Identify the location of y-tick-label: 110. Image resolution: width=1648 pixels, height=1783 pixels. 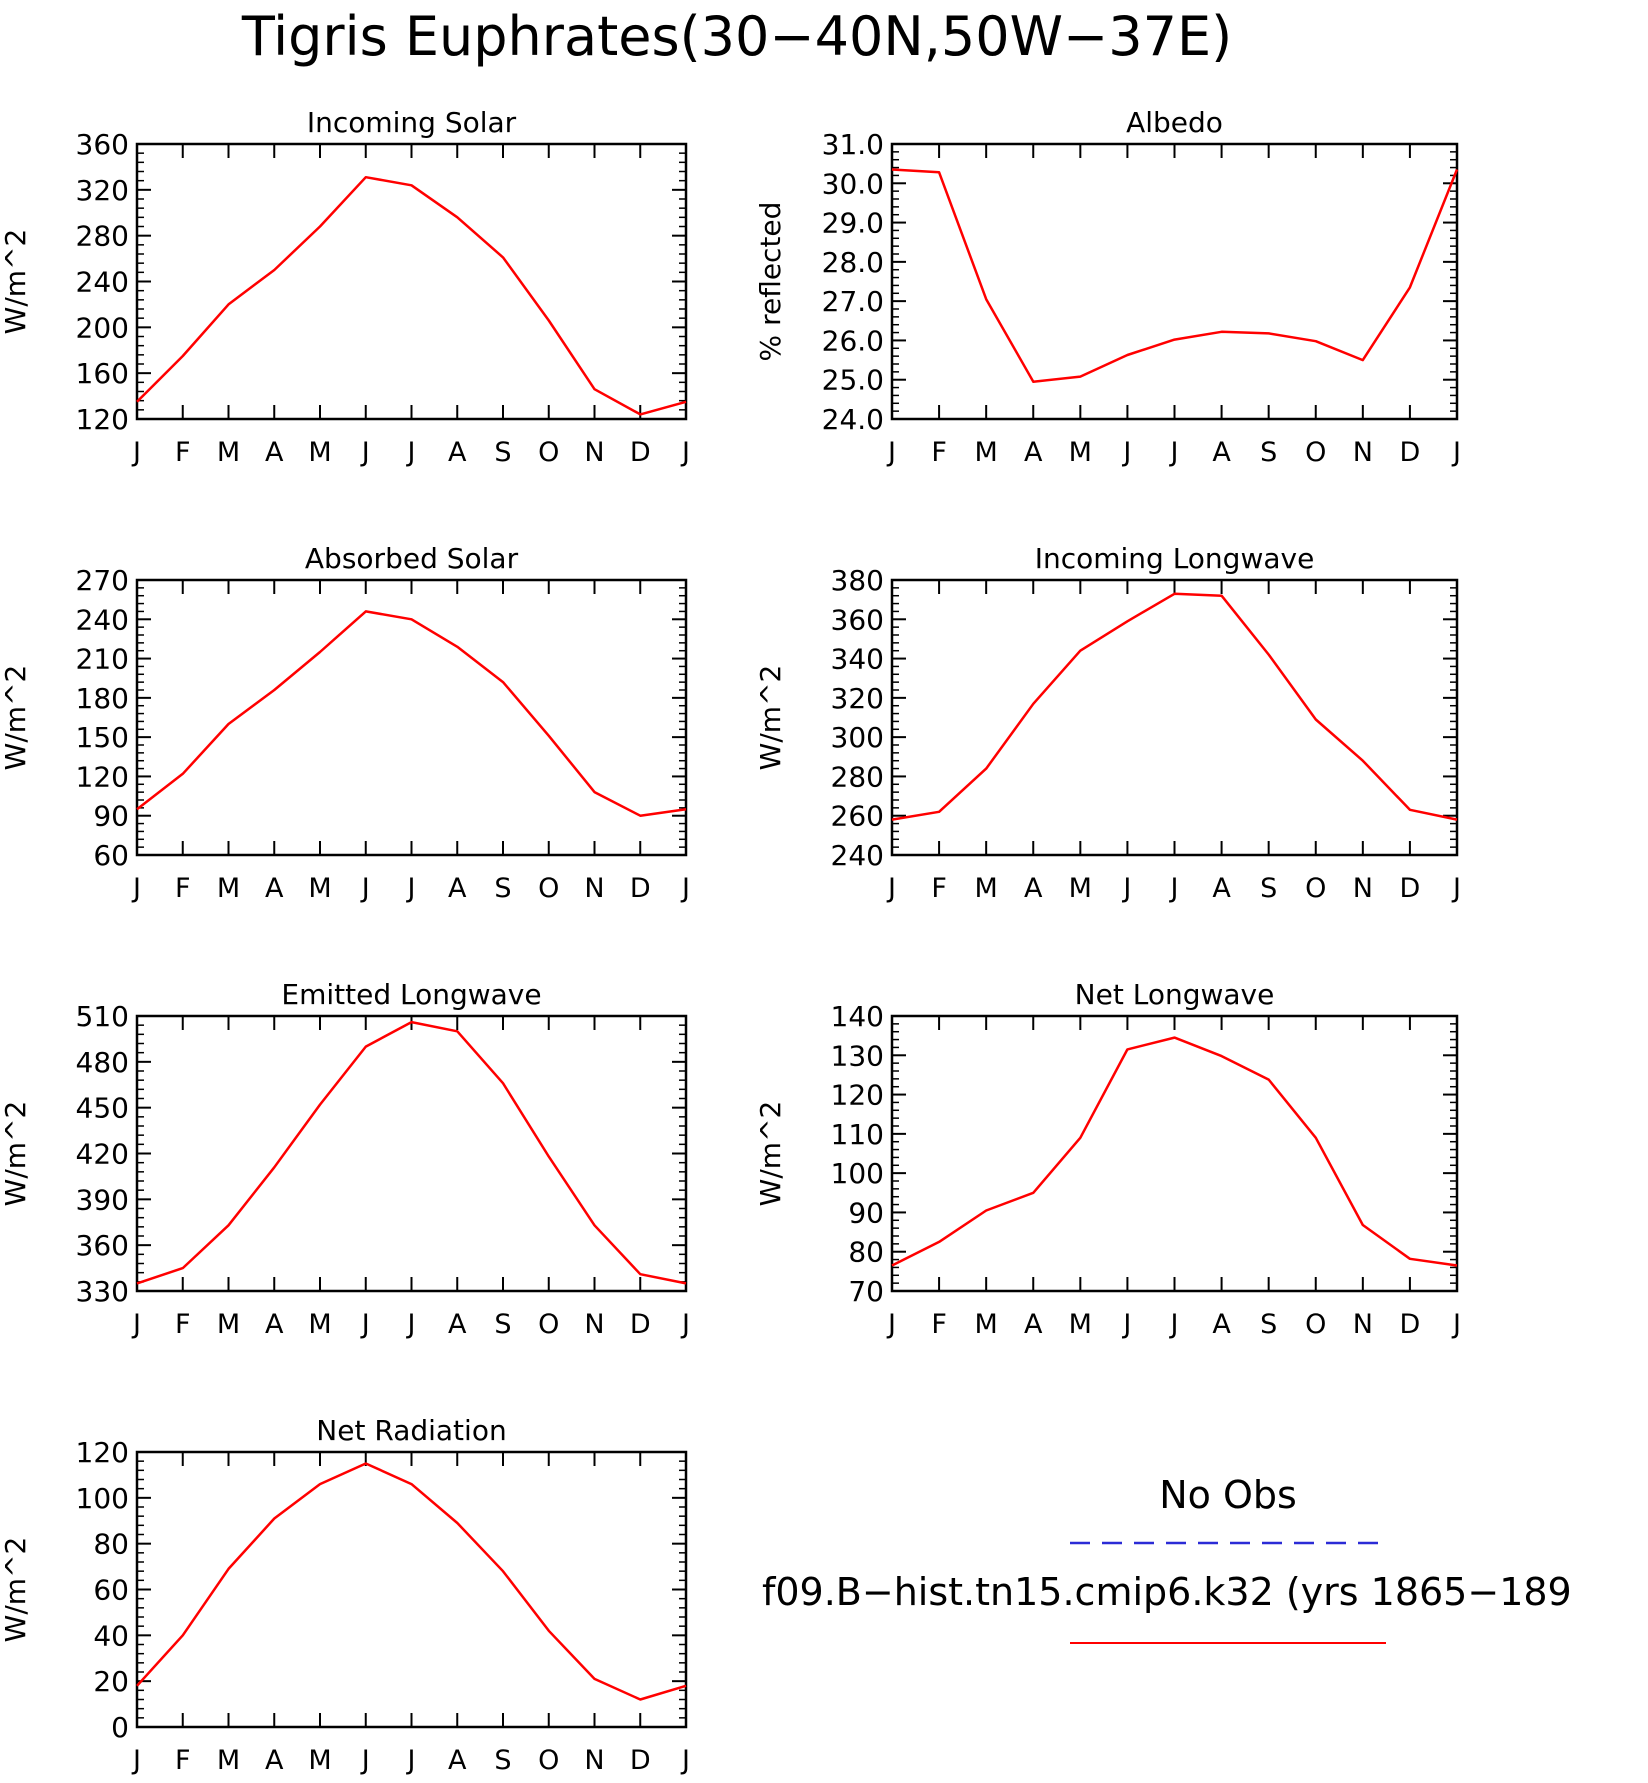
(857, 1134).